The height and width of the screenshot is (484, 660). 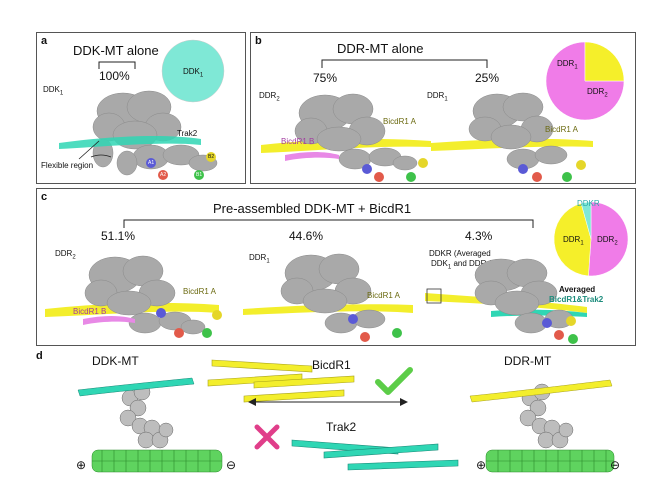 I want to click on panel-c-p3: 4.3%, so click(x=479, y=236).